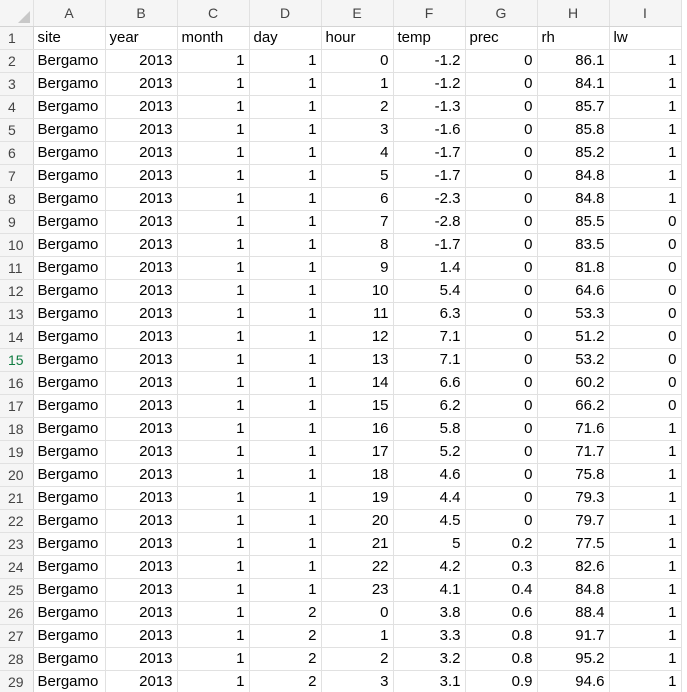  Describe the element at coordinates (17, 38) in the screenshot. I see `row-header: 1` at that location.